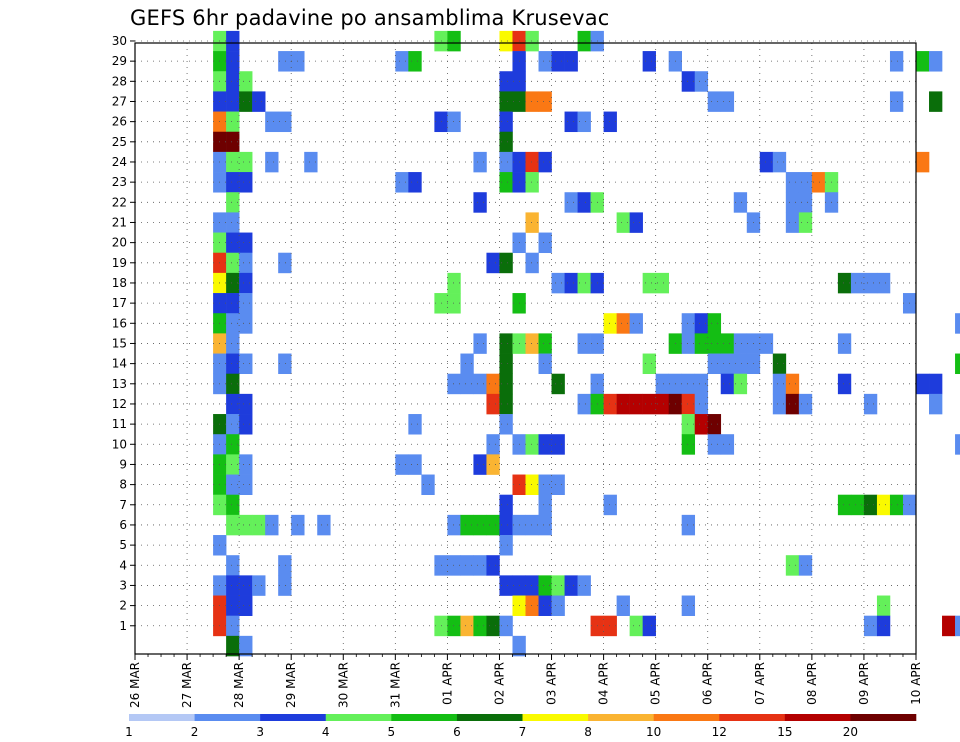 The image size is (960, 742). What do you see at coordinates (119, 444) in the screenshot?
I see `y-tick-label: 10` at bounding box center [119, 444].